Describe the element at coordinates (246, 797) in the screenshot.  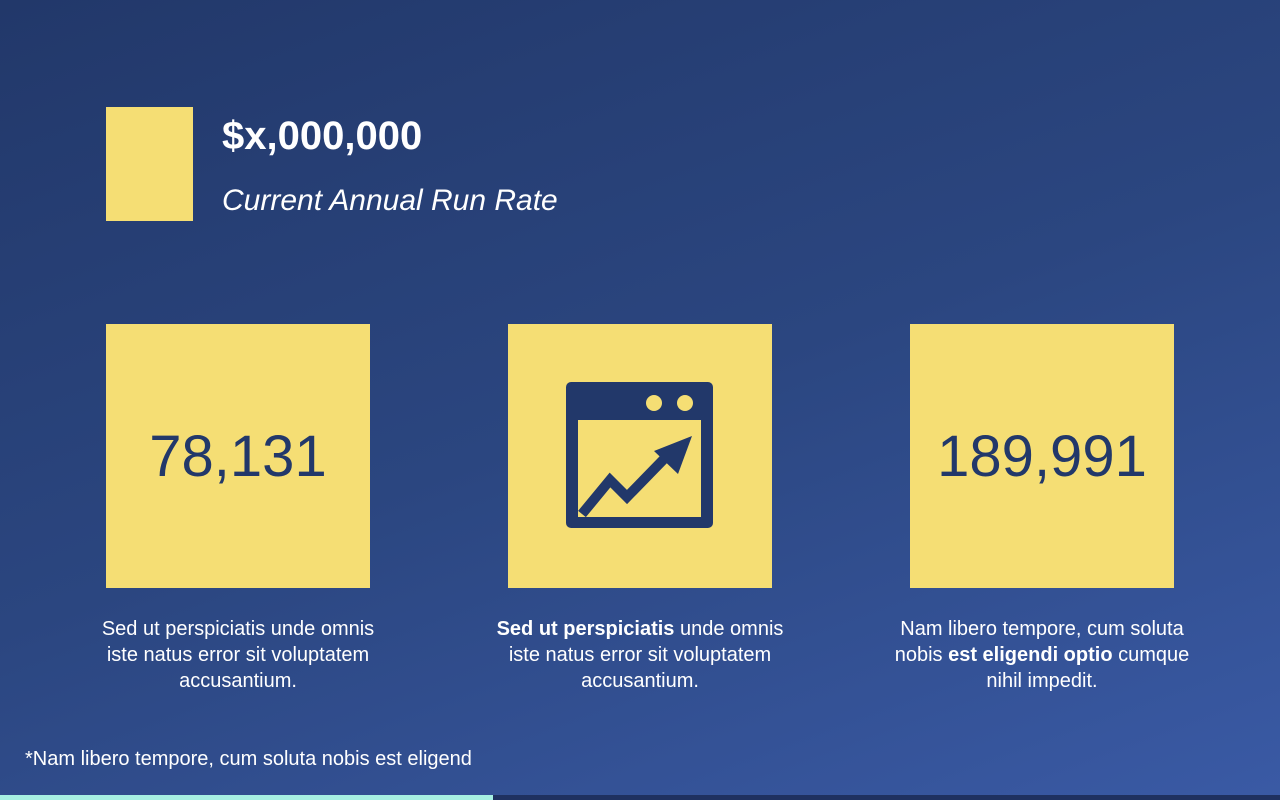
I see `slide-progress-fill` at that location.